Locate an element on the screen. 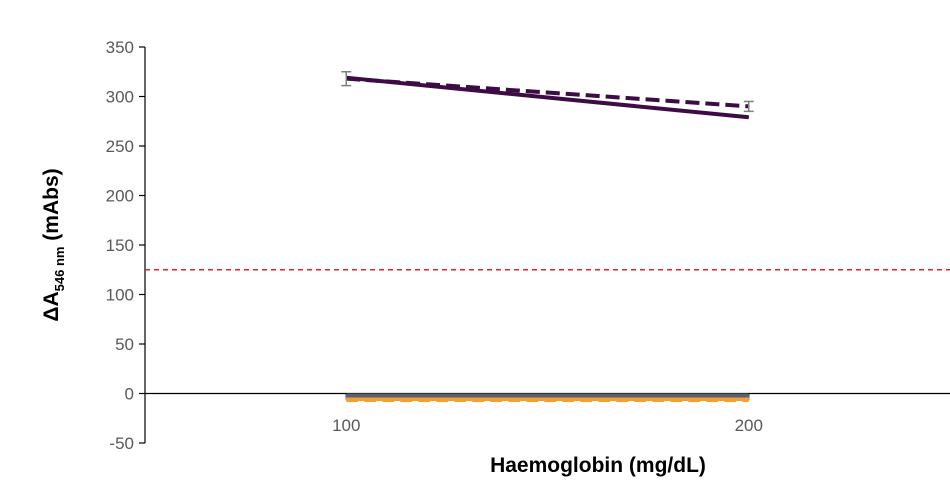 This screenshot has width=950, height=495. y-tick-label: 150 is located at coordinates (120, 245).